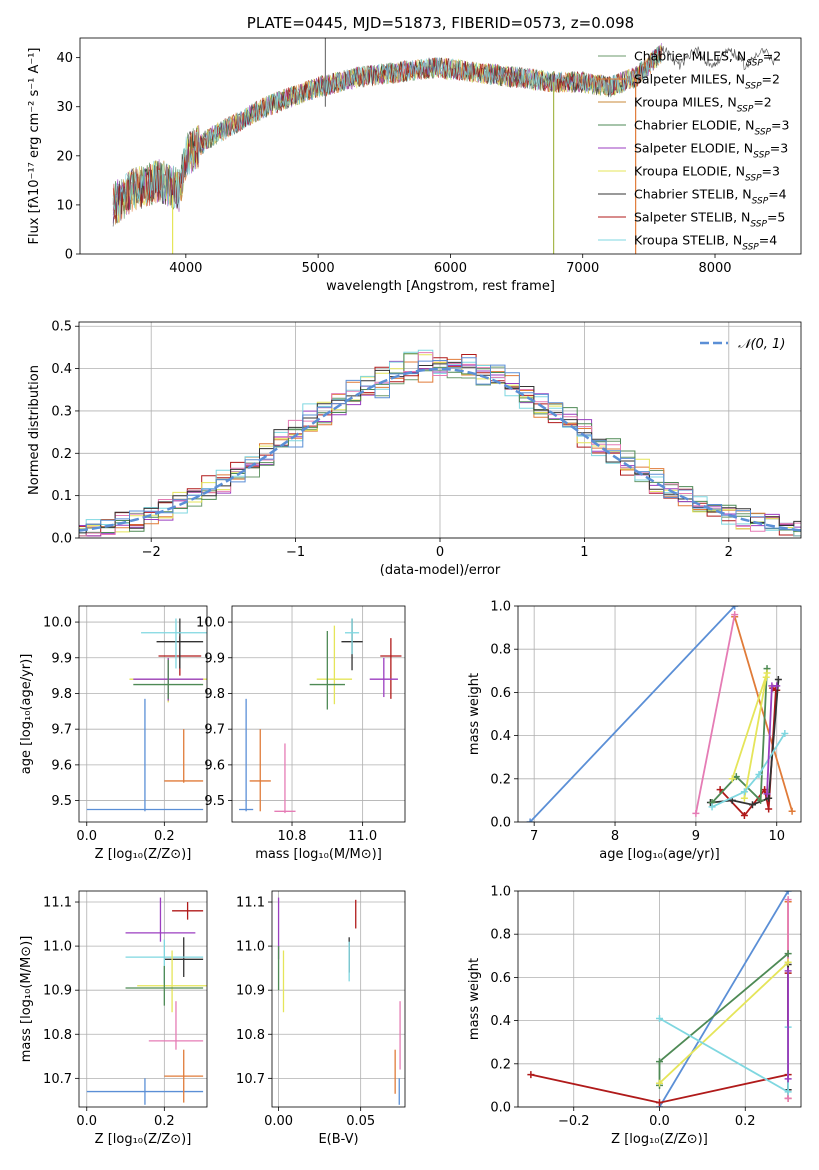  I want to click on y-tick-label: 11.0, so click(250, 947).